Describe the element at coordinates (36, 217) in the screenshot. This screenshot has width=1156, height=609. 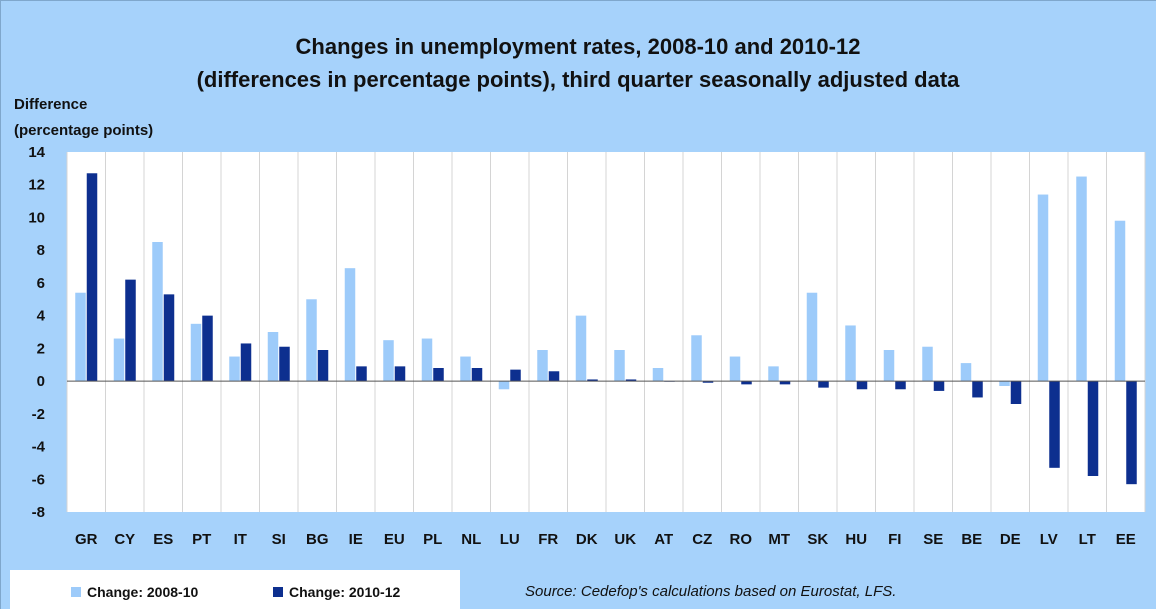
I see `y-tick-label: 10` at that location.